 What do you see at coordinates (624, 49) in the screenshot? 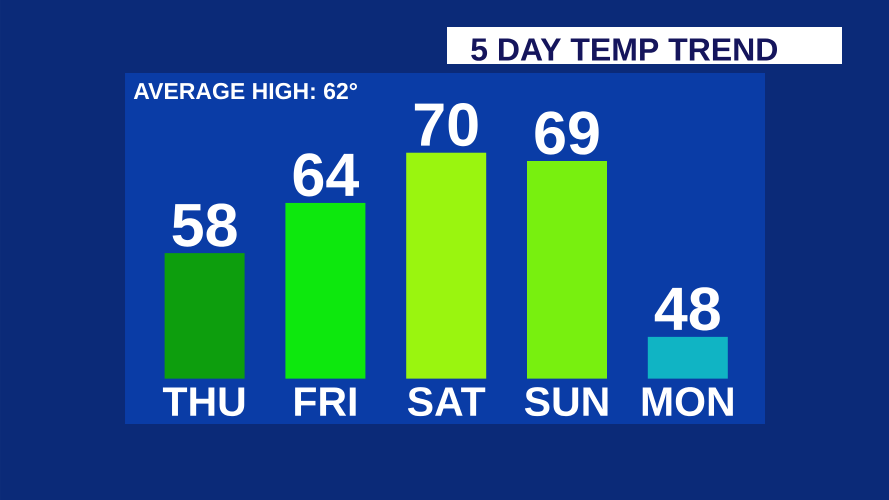
I see `chart-title: 5 DAY TEMP TREND` at bounding box center [624, 49].